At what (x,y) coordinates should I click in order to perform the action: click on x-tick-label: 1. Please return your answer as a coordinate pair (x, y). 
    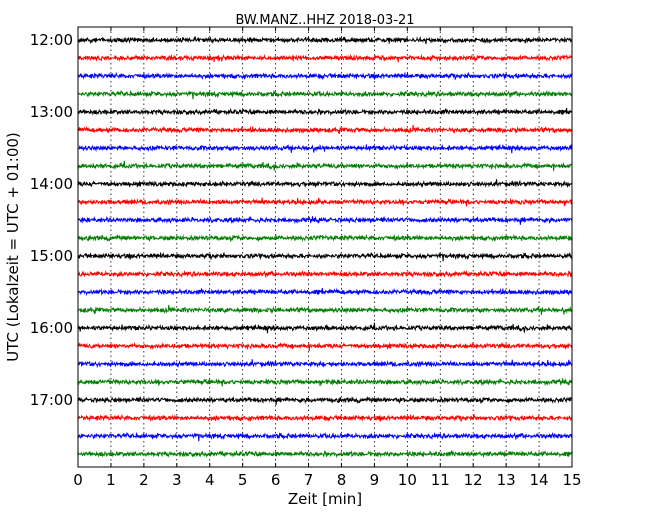
    Looking at the image, I should click on (111, 480).